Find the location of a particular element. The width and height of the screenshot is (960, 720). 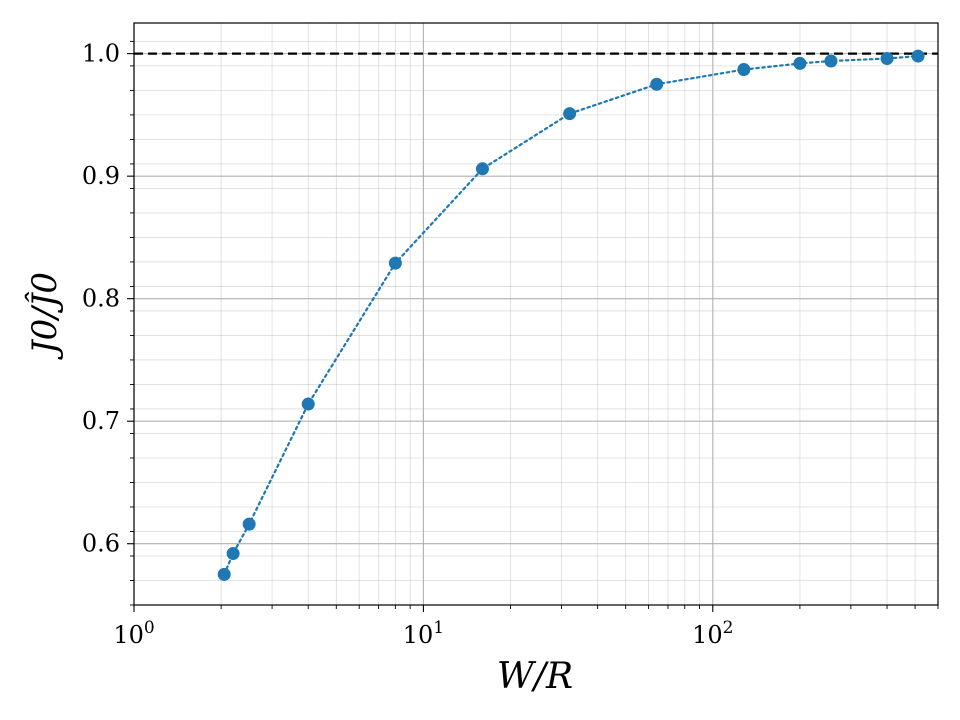

y-tick-label: 1.0 is located at coordinates (101, 54).